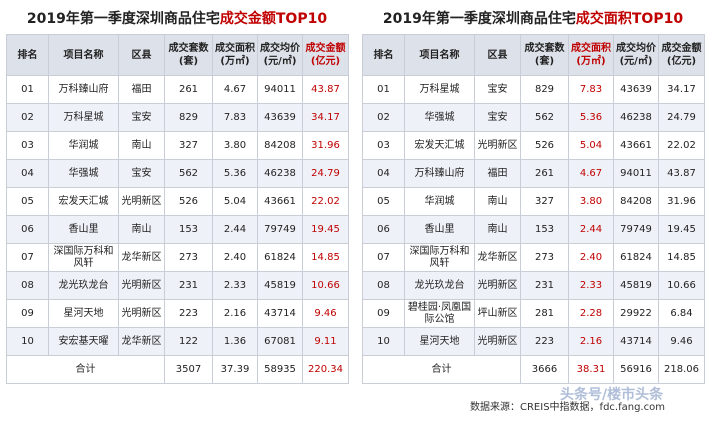 The image size is (712, 423). I want to click on table-cell: 龙光玖龙台, so click(439, 285).